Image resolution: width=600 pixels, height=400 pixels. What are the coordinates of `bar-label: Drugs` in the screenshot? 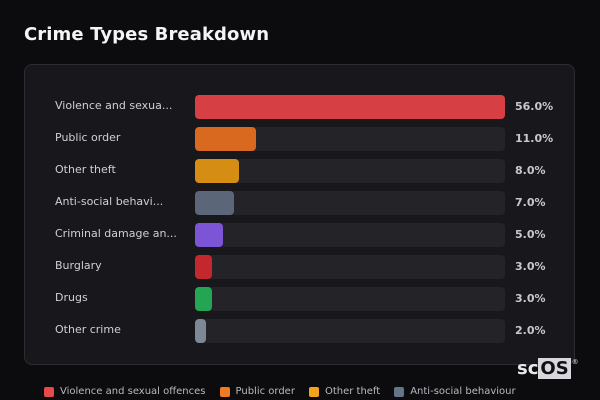 It's located at (71, 297).